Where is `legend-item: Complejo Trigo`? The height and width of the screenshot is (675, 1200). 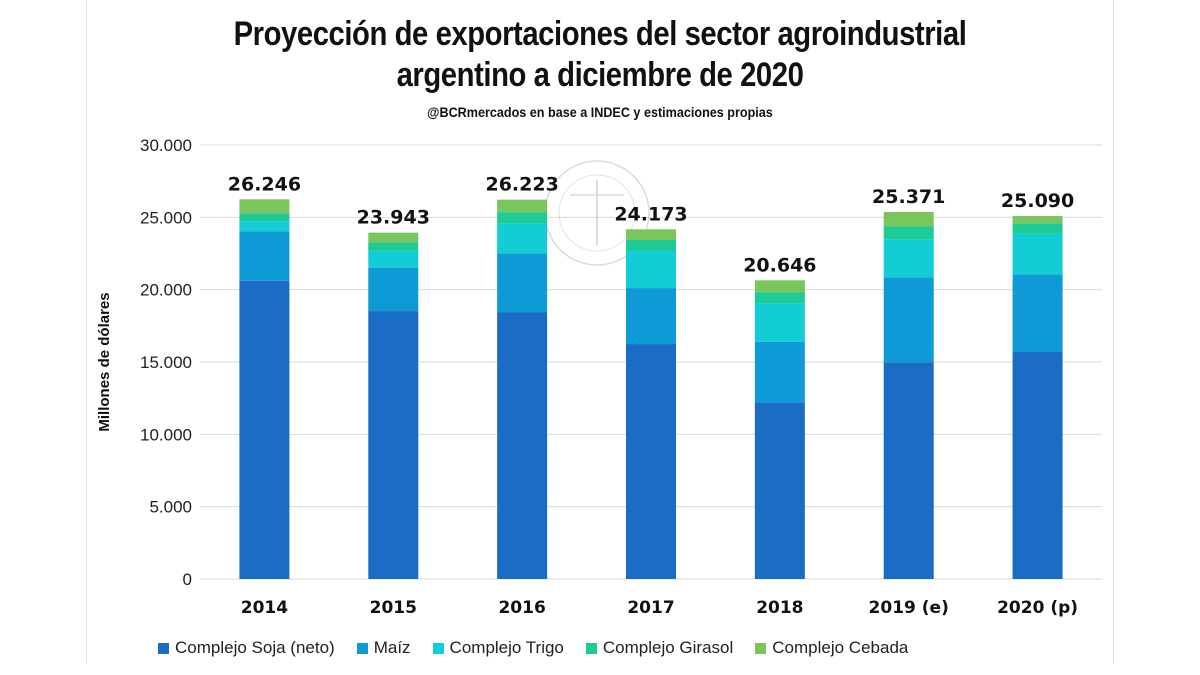 legend-item: Complejo Trigo is located at coordinates (498, 648).